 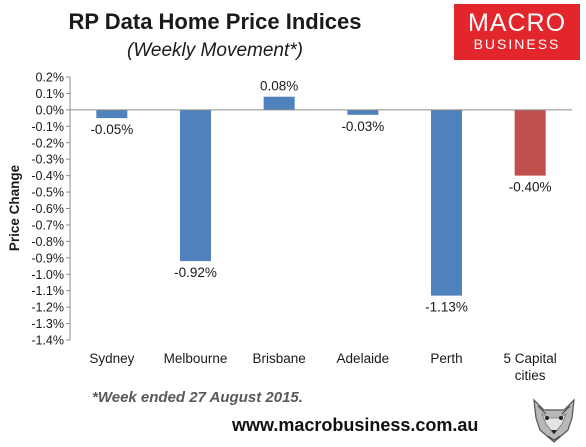 What do you see at coordinates (50, 110) in the screenshot?
I see `y-tick-label: 0.0%` at bounding box center [50, 110].